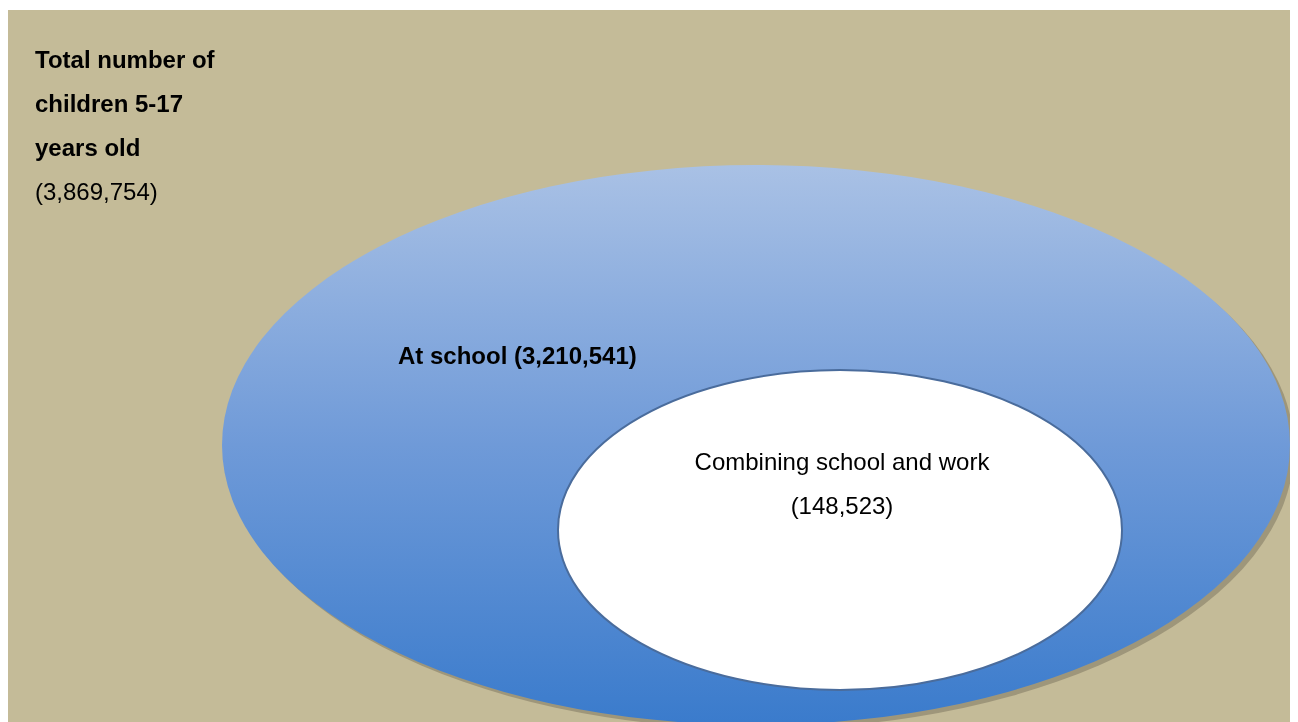 This screenshot has height=722, width=1298. What do you see at coordinates (456, 355) in the screenshot?
I see `category-label: At school` at bounding box center [456, 355].